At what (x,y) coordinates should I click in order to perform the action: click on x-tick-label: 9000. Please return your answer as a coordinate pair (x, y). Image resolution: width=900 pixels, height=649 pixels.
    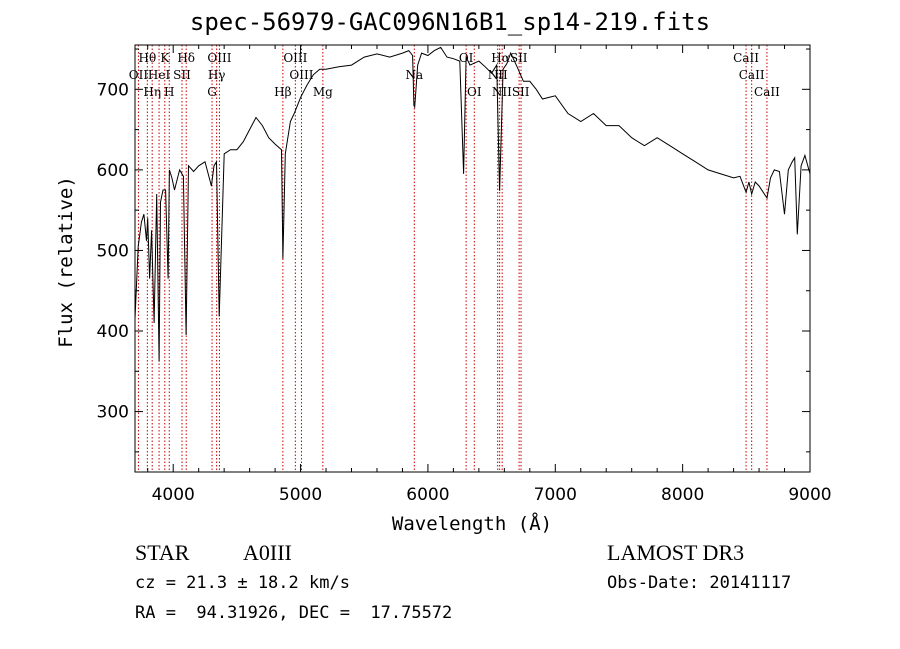
    Looking at the image, I should click on (809, 495).